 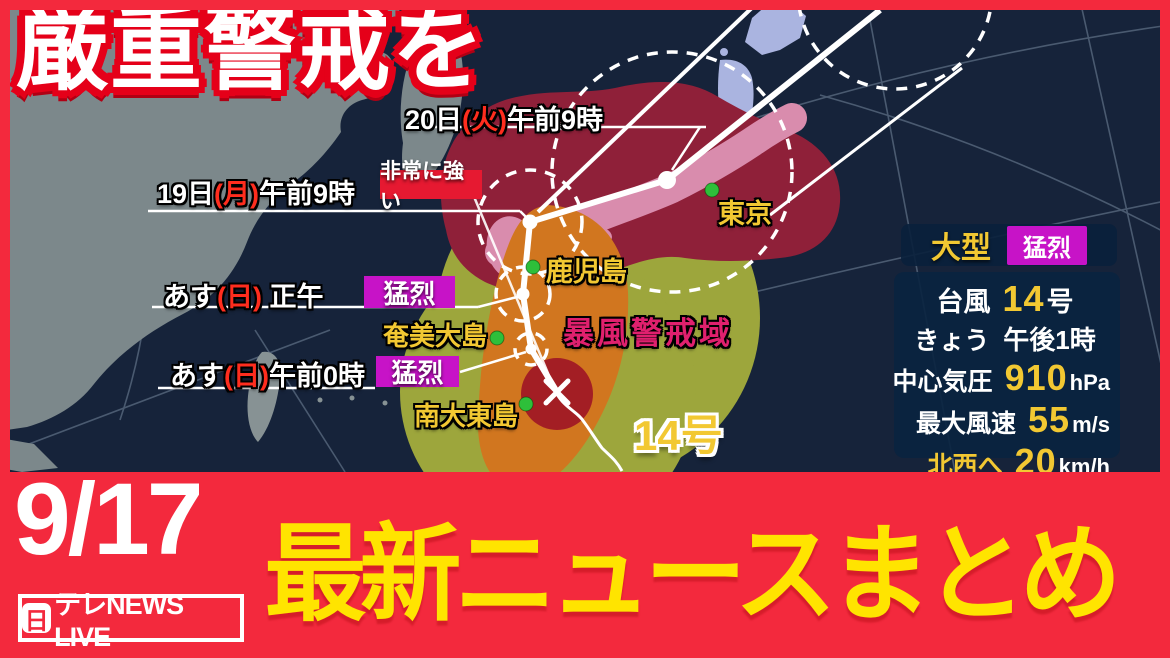 What do you see at coordinates (1047, 245) in the screenshot?
I see `typhoon-intensity-badge: 猛烈` at bounding box center [1047, 245].